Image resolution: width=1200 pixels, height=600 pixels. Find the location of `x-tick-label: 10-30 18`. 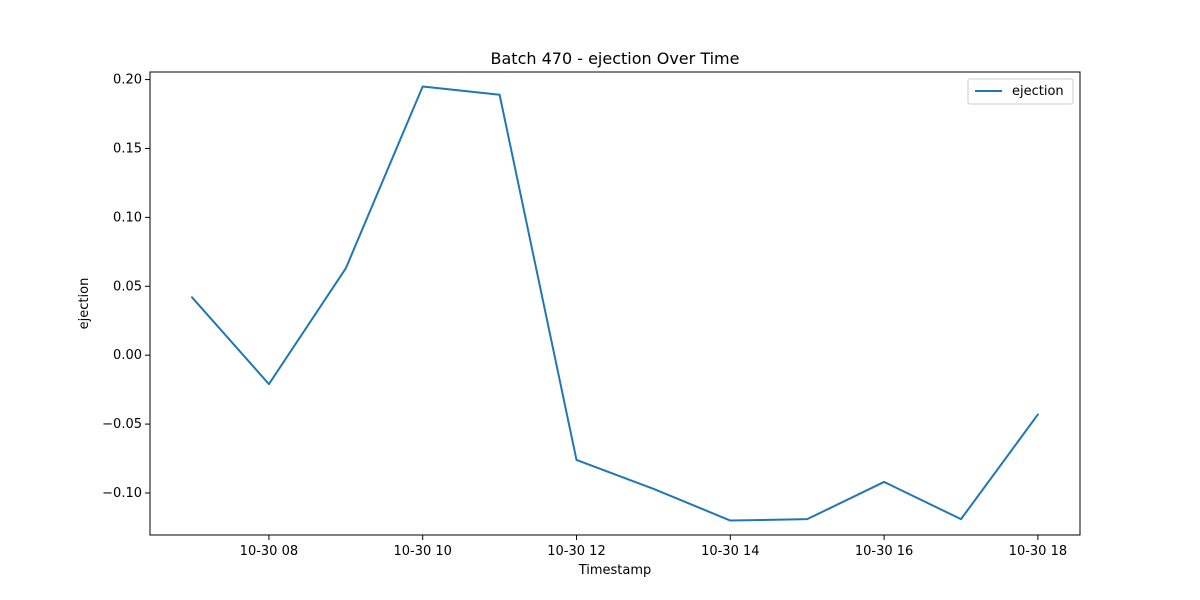

x-tick-label: 10-30 18 is located at coordinates (1038, 551).